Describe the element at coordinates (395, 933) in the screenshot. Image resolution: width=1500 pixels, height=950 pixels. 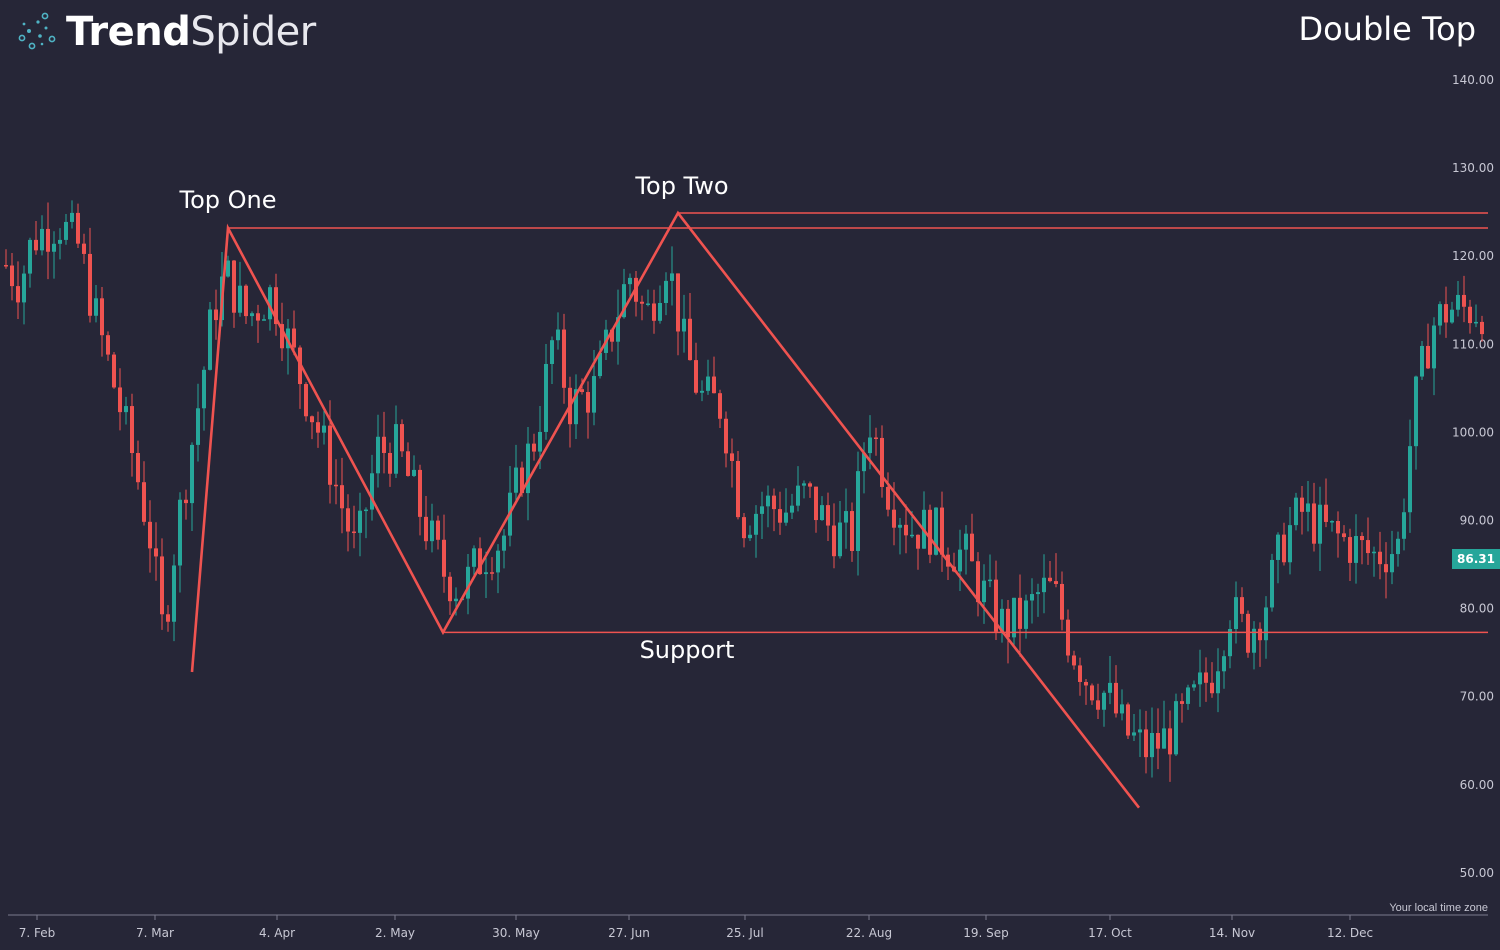
I see `time-tick-label: 2. May` at that location.